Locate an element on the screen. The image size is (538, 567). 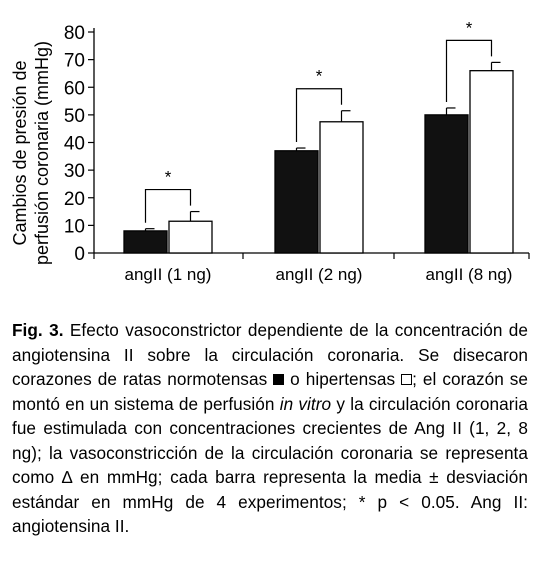
caption-text-2: o hipertensas is located at coordinates (343, 379).